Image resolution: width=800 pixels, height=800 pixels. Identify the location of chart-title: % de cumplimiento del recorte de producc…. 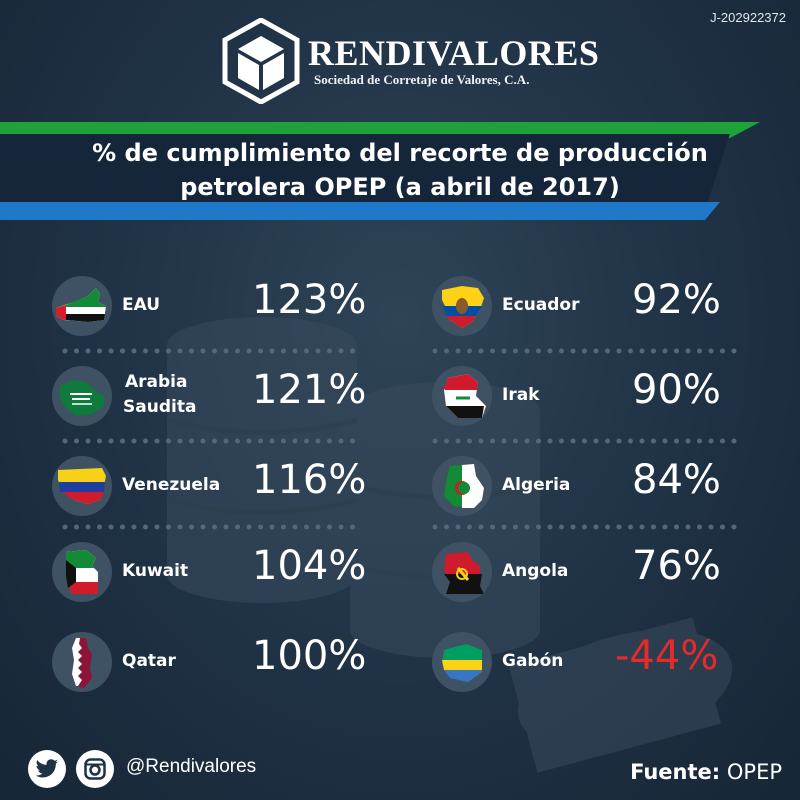
(400, 170).